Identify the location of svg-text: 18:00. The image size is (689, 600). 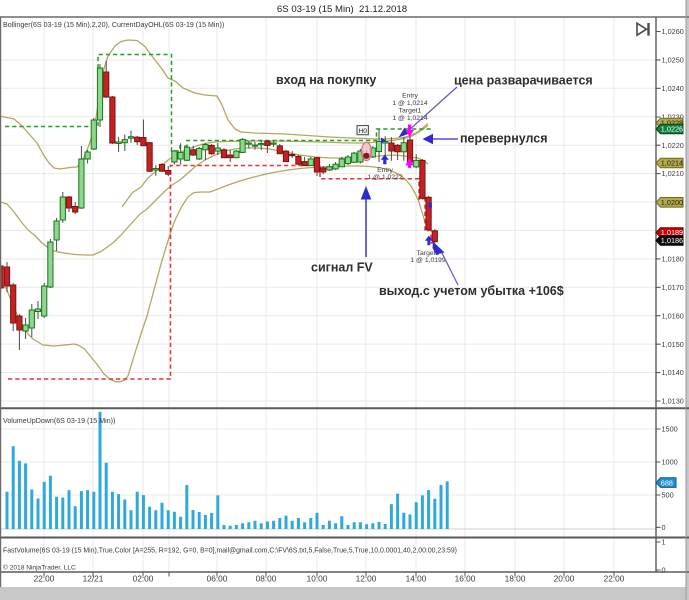
(515, 579).